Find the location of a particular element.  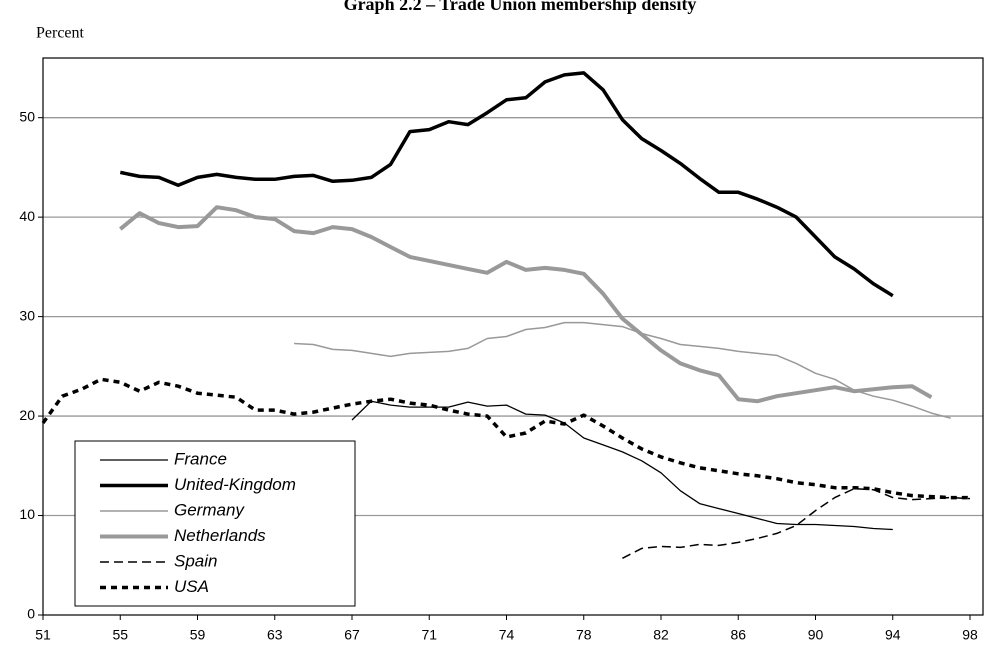

x-tick-label: 67 is located at coordinates (352, 635).